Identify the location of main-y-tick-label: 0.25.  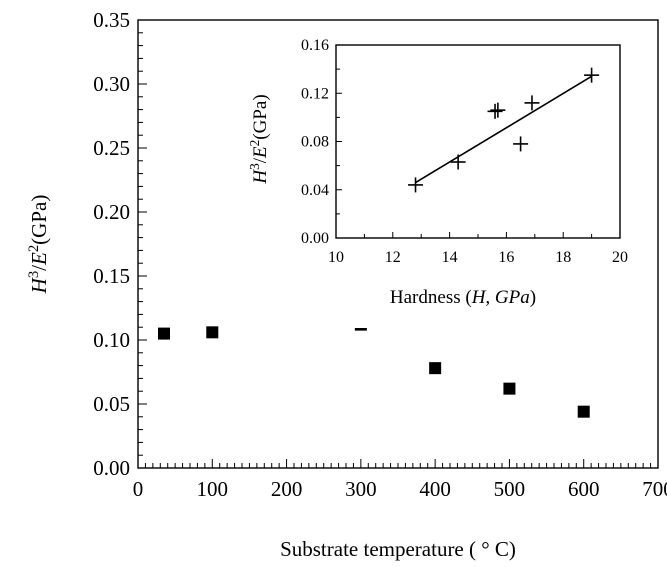
(111, 148).